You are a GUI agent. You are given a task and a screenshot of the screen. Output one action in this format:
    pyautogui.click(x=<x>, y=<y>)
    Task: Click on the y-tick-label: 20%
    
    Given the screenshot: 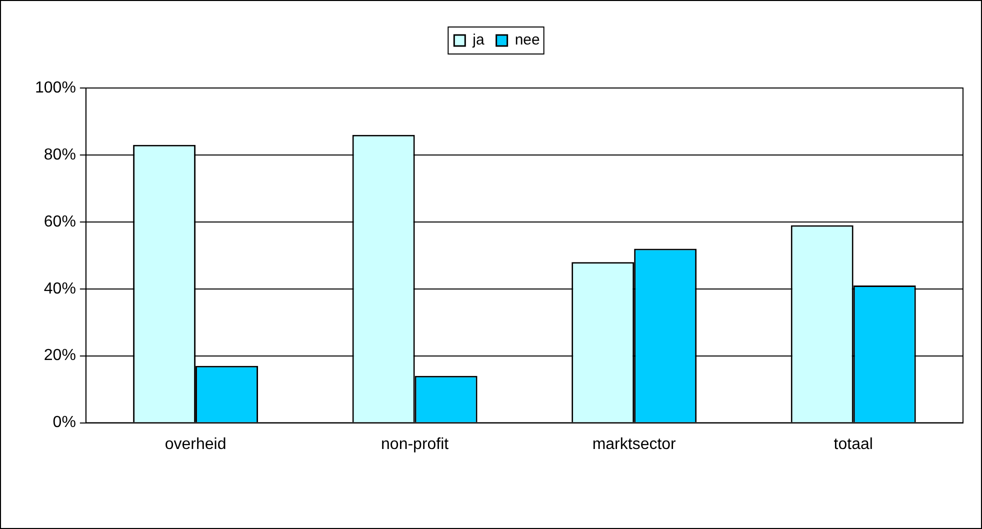 What is the action you would take?
    pyautogui.click(x=60, y=355)
    